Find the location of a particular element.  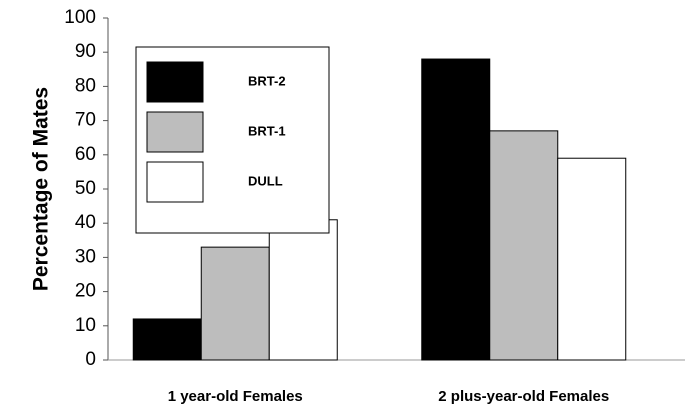

y-axis-label: Percentage of Mates is located at coordinates (41, 189).